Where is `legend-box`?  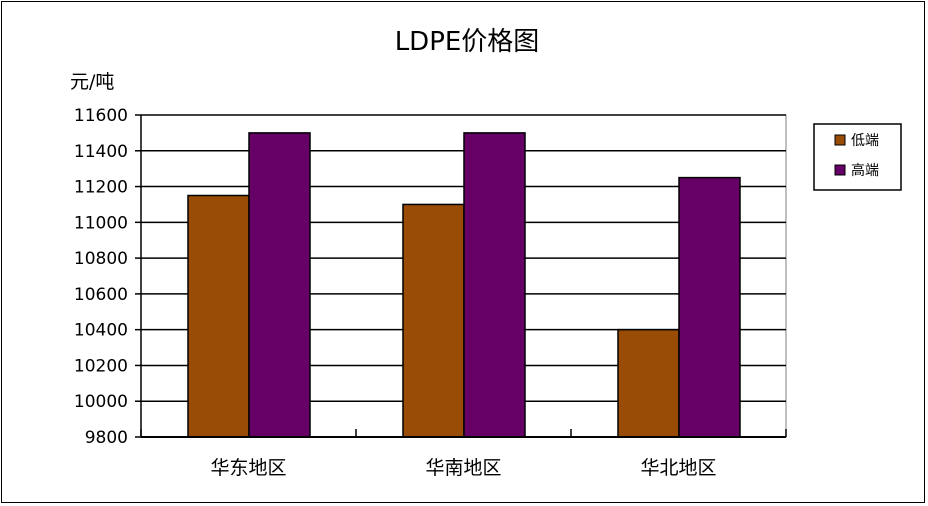 legend-box is located at coordinates (857, 157).